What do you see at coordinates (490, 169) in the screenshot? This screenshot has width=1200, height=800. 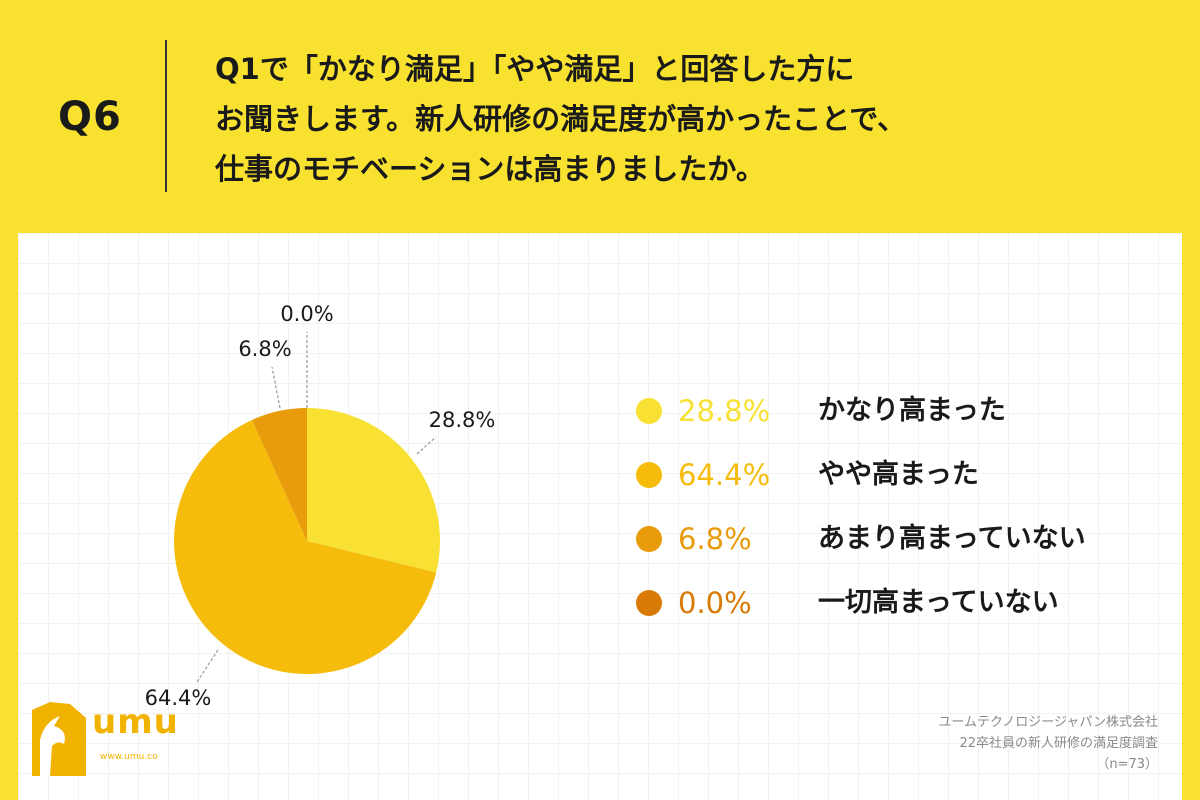 I see `question-line: 仕事のモチベーションは高まりましたか。` at bounding box center [490, 169].